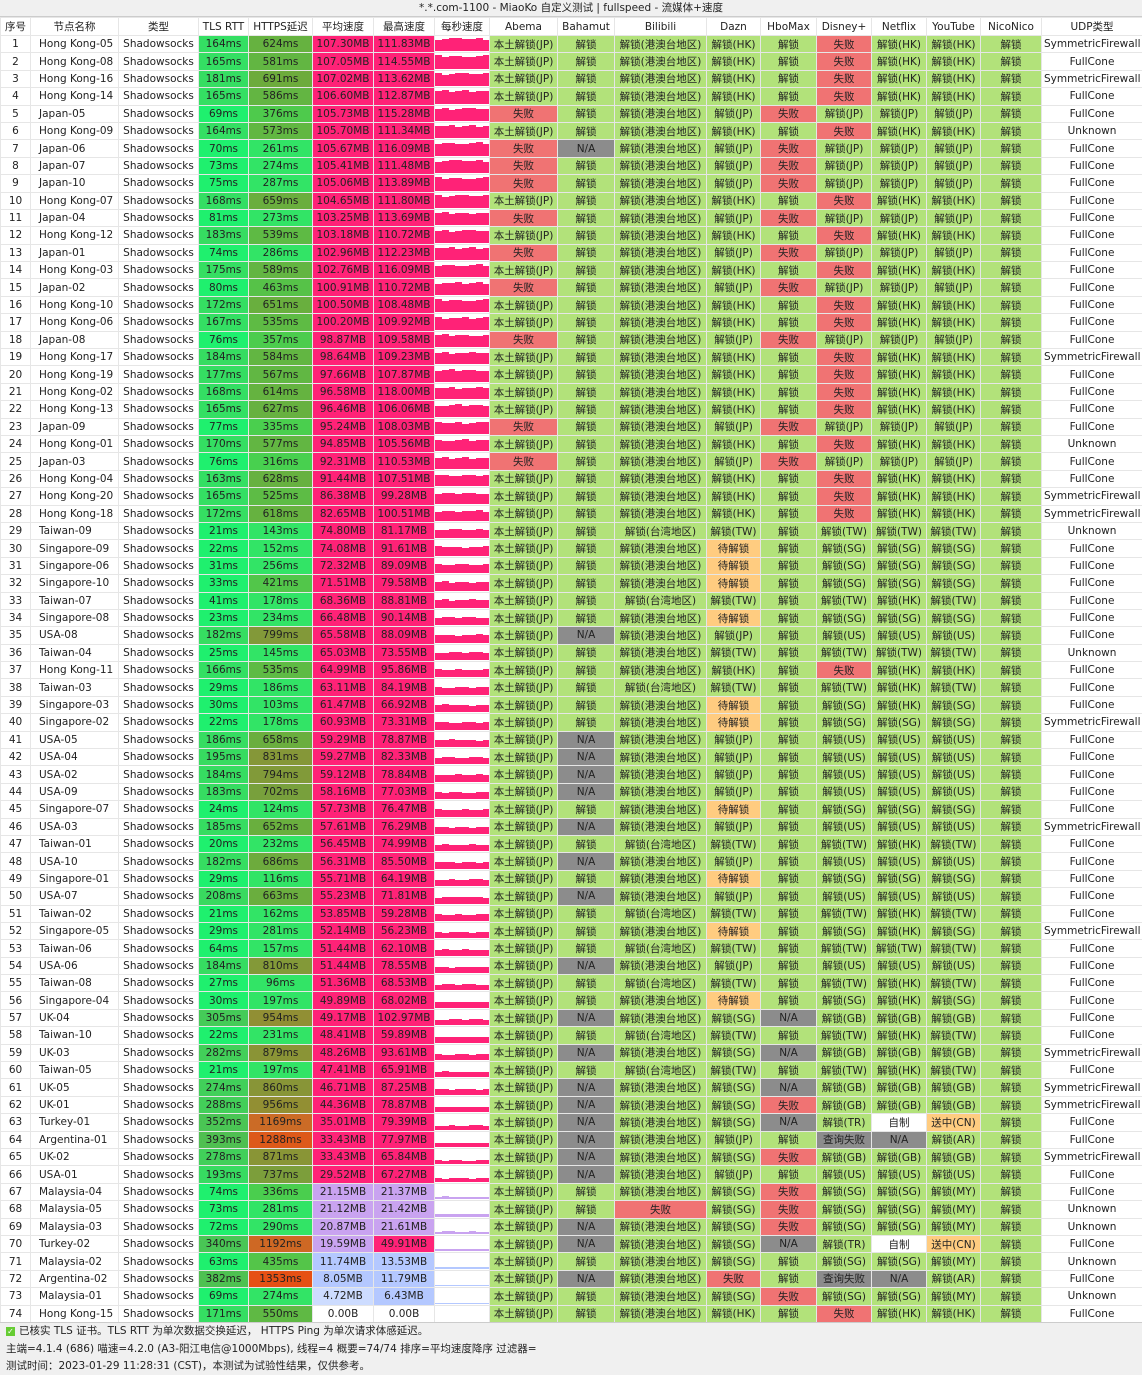 This screenshot has height=1376, width=1142. What do you see at coordinates (1011, 27) in the screenshot?
I see `column-header: NicoNico` at bounding box center [1011, 27].